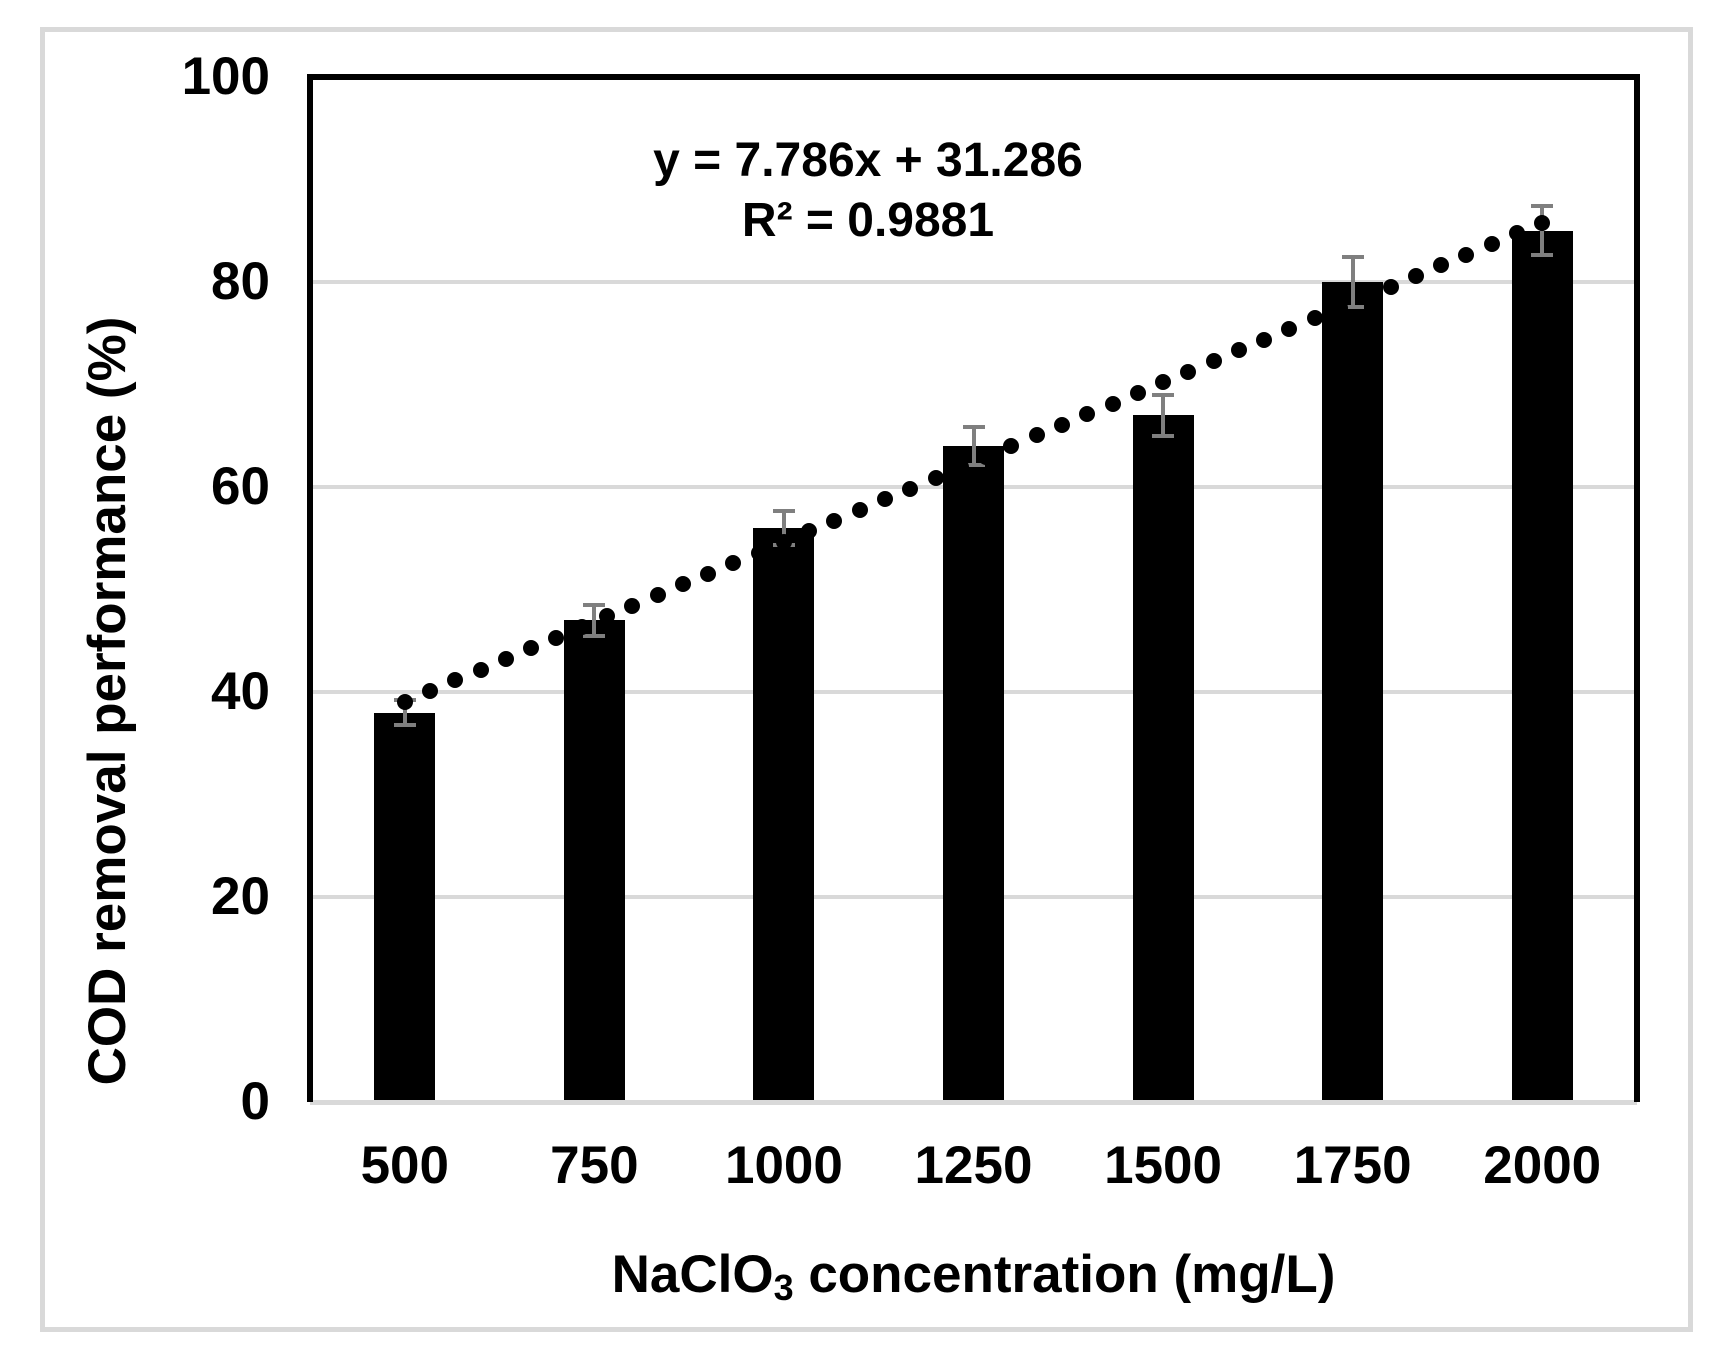 The image size is (1721, 1364). What do you see at coordinates (868, 160) in the screenshot?
I see `trendline-equation: y = 7.786x + 31.286` at bounding box center [868, 160].